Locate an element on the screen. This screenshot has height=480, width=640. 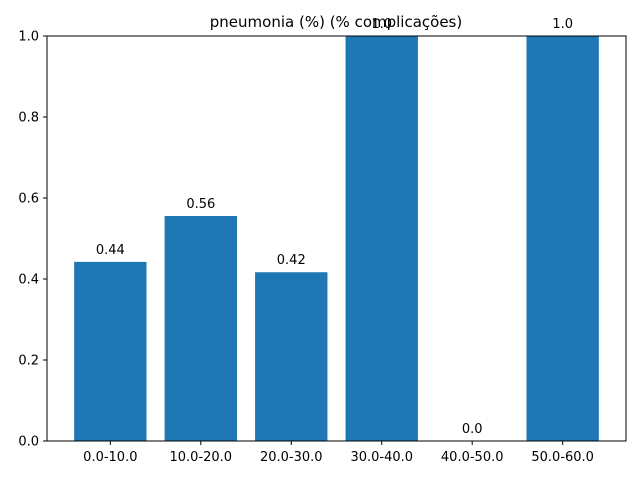
y-tick-label: 0.6 is located at coordinates (28, 199).